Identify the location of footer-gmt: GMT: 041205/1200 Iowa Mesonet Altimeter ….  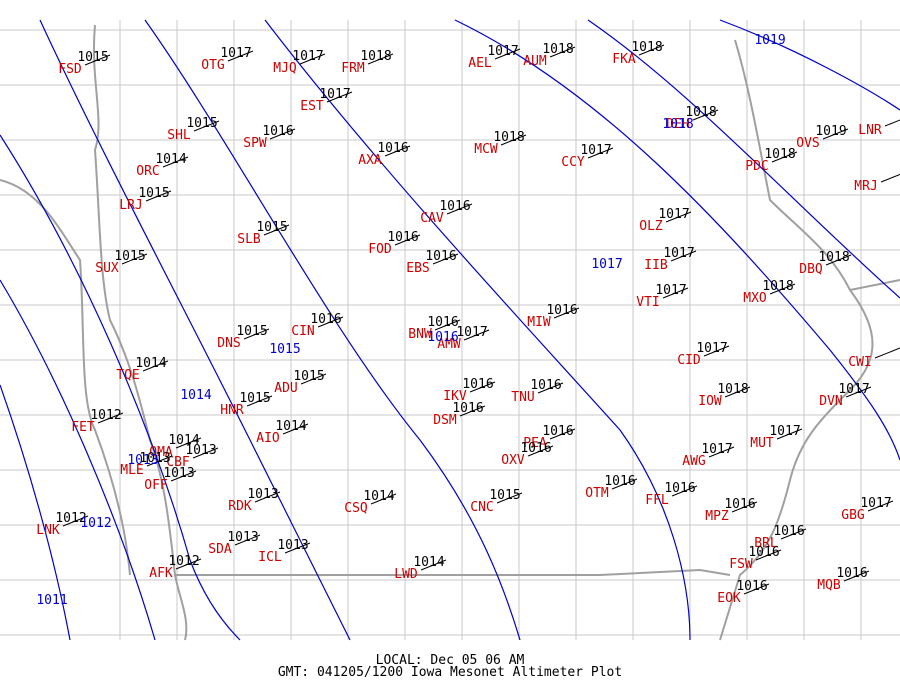
(450, 672).